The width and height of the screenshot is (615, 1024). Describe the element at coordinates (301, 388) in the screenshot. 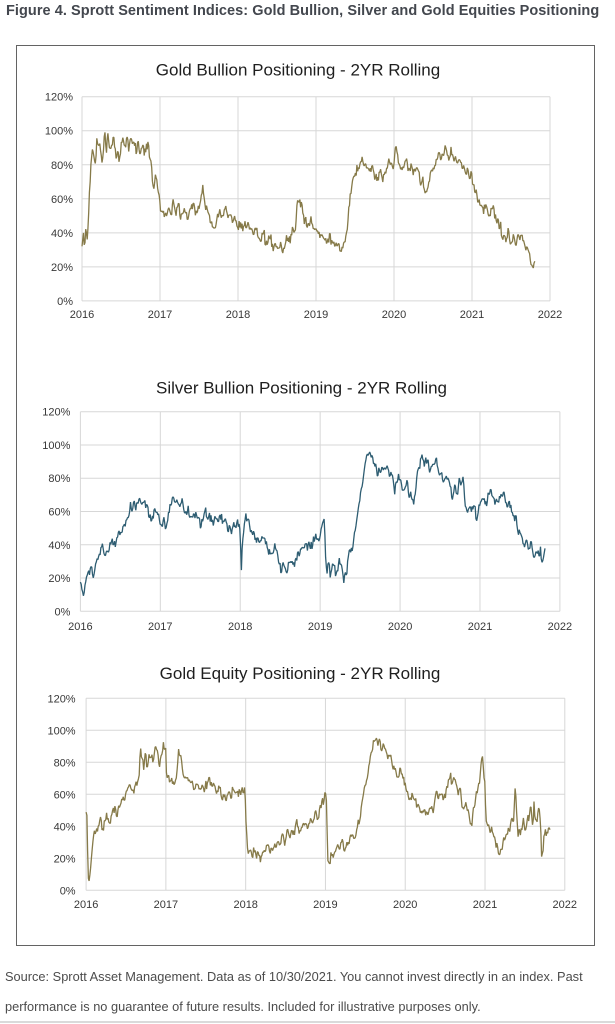

I see `svg-text:Silver Bullion Positioning - 2: Silver Bullion Positioning - 2YR Rolling` at that location.